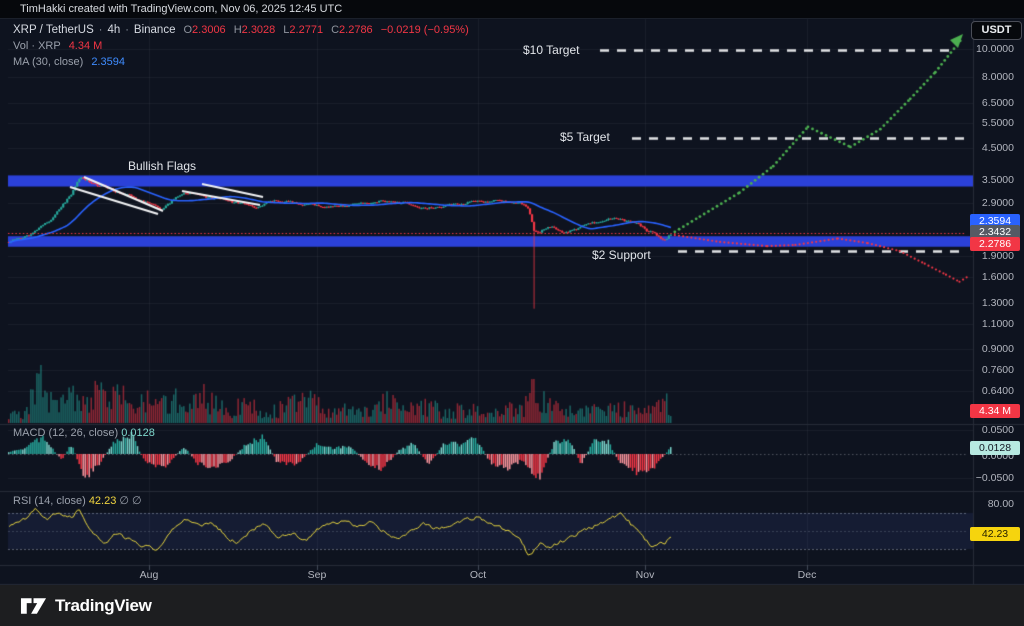  What do you see at coordinates (49, 501) in the screenshot?
I see `rsi-label: RSI (14, close)` at bounding box center [49, 501].